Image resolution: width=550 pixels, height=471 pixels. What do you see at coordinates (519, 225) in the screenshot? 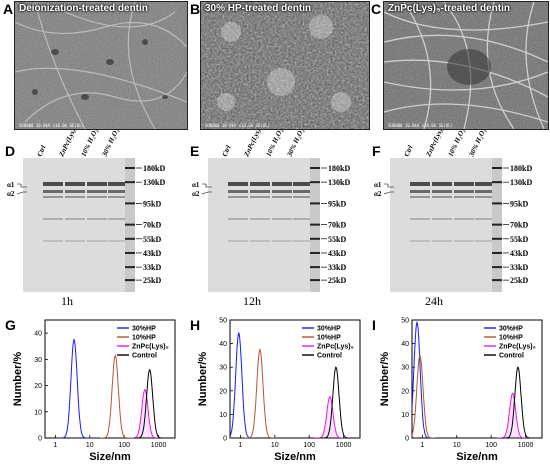
I see `gel-marker-label: 70kD` at bounding box center [519, 225].